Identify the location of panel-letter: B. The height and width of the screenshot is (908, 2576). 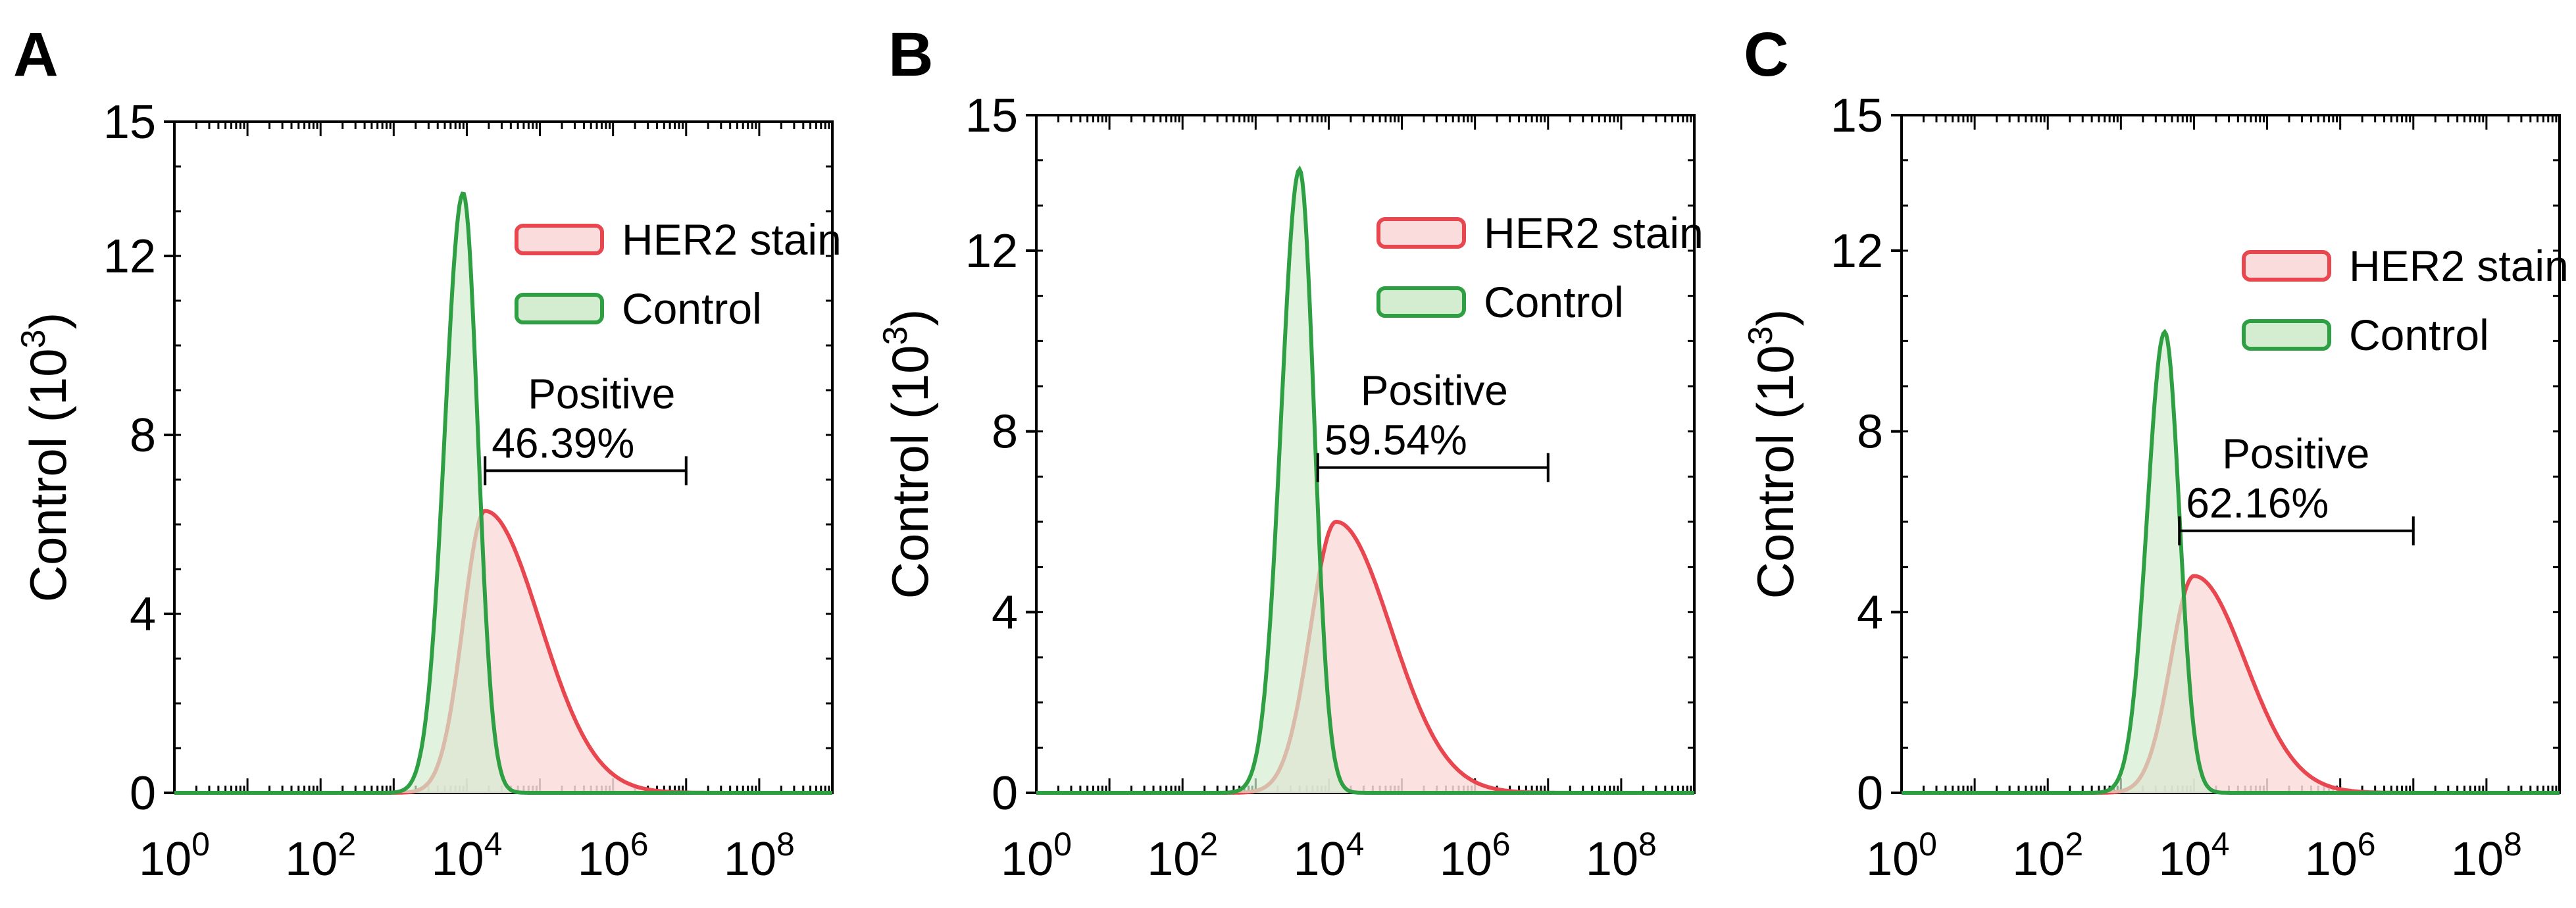
(911, 54).